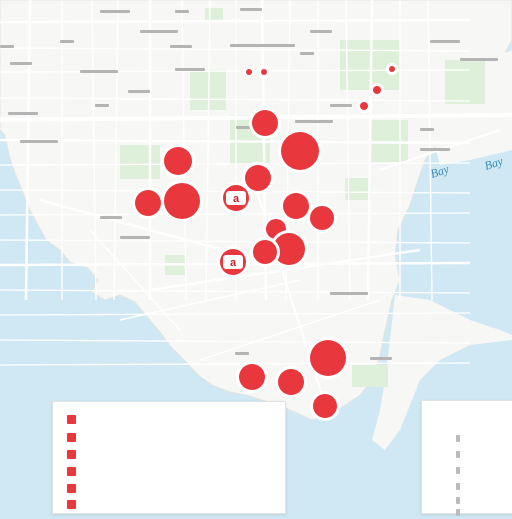  I want to click on water-labels: Bay Bay, so click(467, 167).